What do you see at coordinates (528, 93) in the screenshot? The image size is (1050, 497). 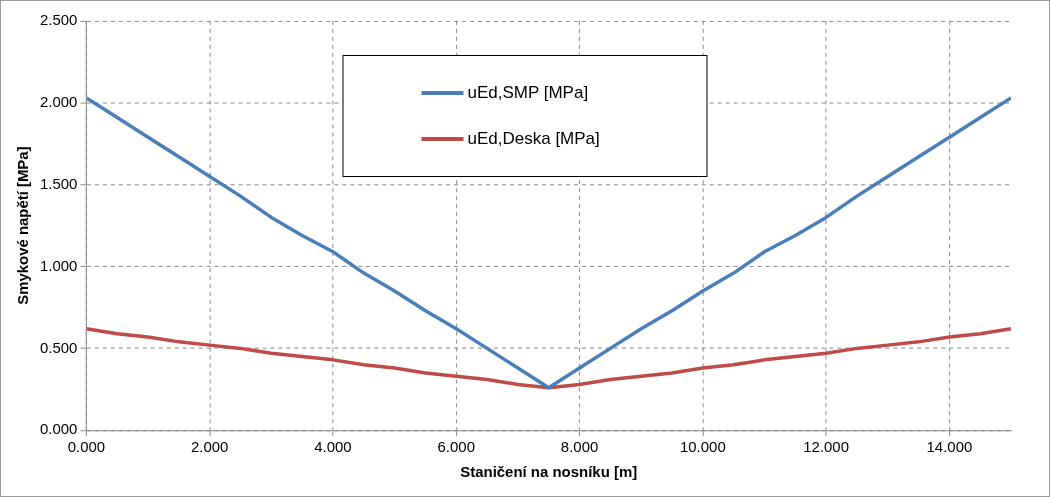 I see `legend-label: uEd,SMP [MPa]` at bounding box center [528, 93].